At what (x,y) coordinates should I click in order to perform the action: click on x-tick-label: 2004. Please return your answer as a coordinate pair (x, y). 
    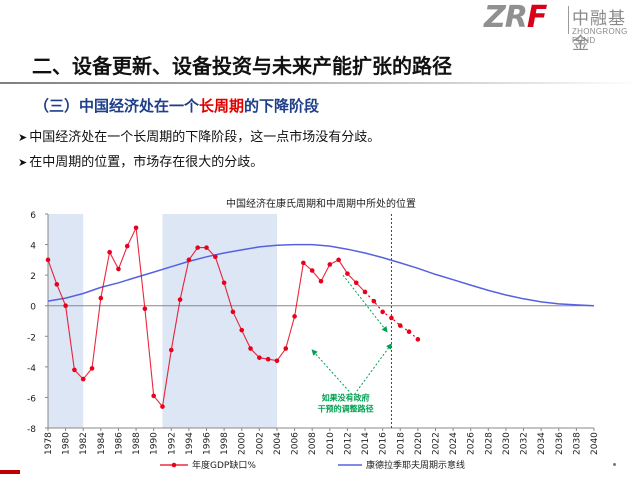
    Looking at the image, I should click on (278, 443).